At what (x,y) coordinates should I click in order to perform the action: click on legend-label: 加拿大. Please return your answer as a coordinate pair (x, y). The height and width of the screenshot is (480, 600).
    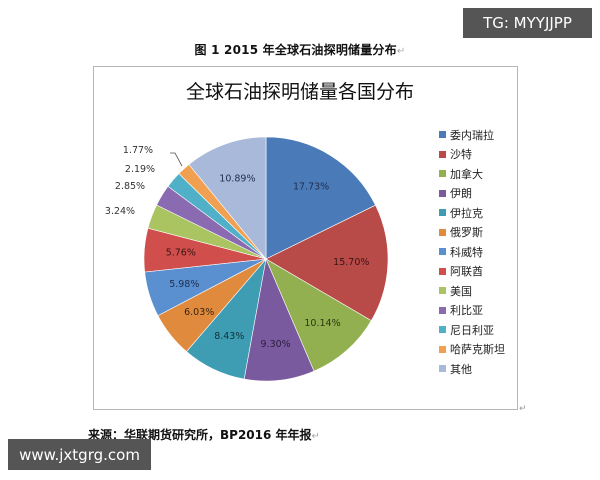
    Looking at the image, I should click on (466, 174).